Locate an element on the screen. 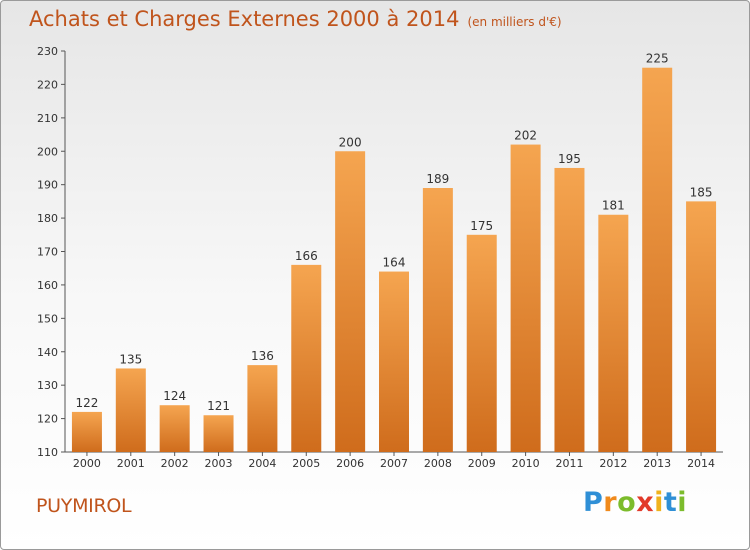 The width and height of the screenshot is (750, 550). x-tick-label: 2011 is located at coordinates (569, 463).